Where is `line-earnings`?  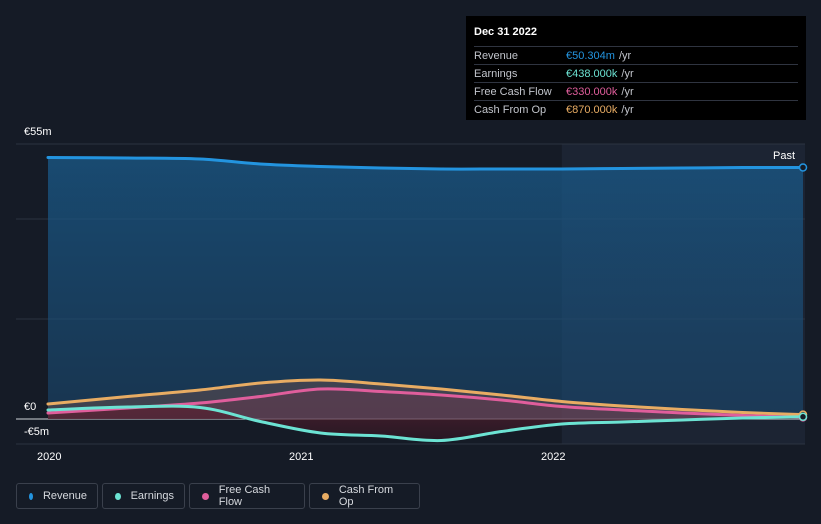 line-earnings is located at coordinates (425, 423).